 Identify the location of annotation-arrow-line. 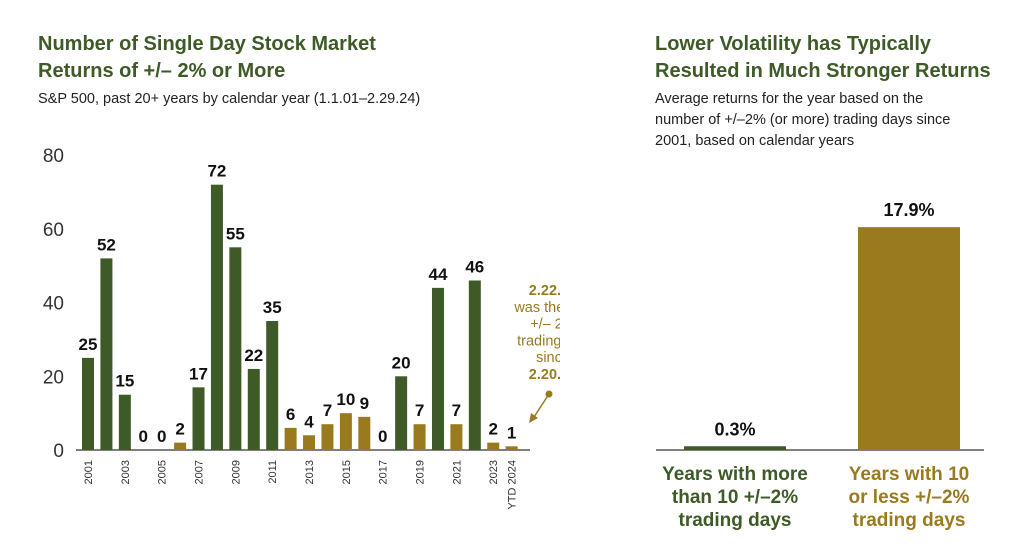
(541, 405).